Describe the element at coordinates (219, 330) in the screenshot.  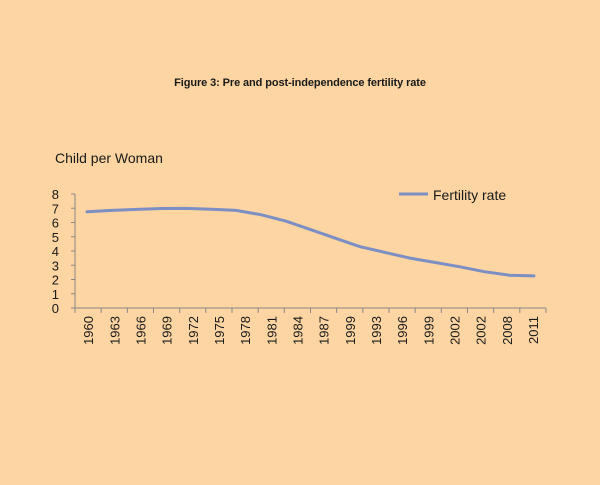
I see `x-tick-label: 1975` at that location.